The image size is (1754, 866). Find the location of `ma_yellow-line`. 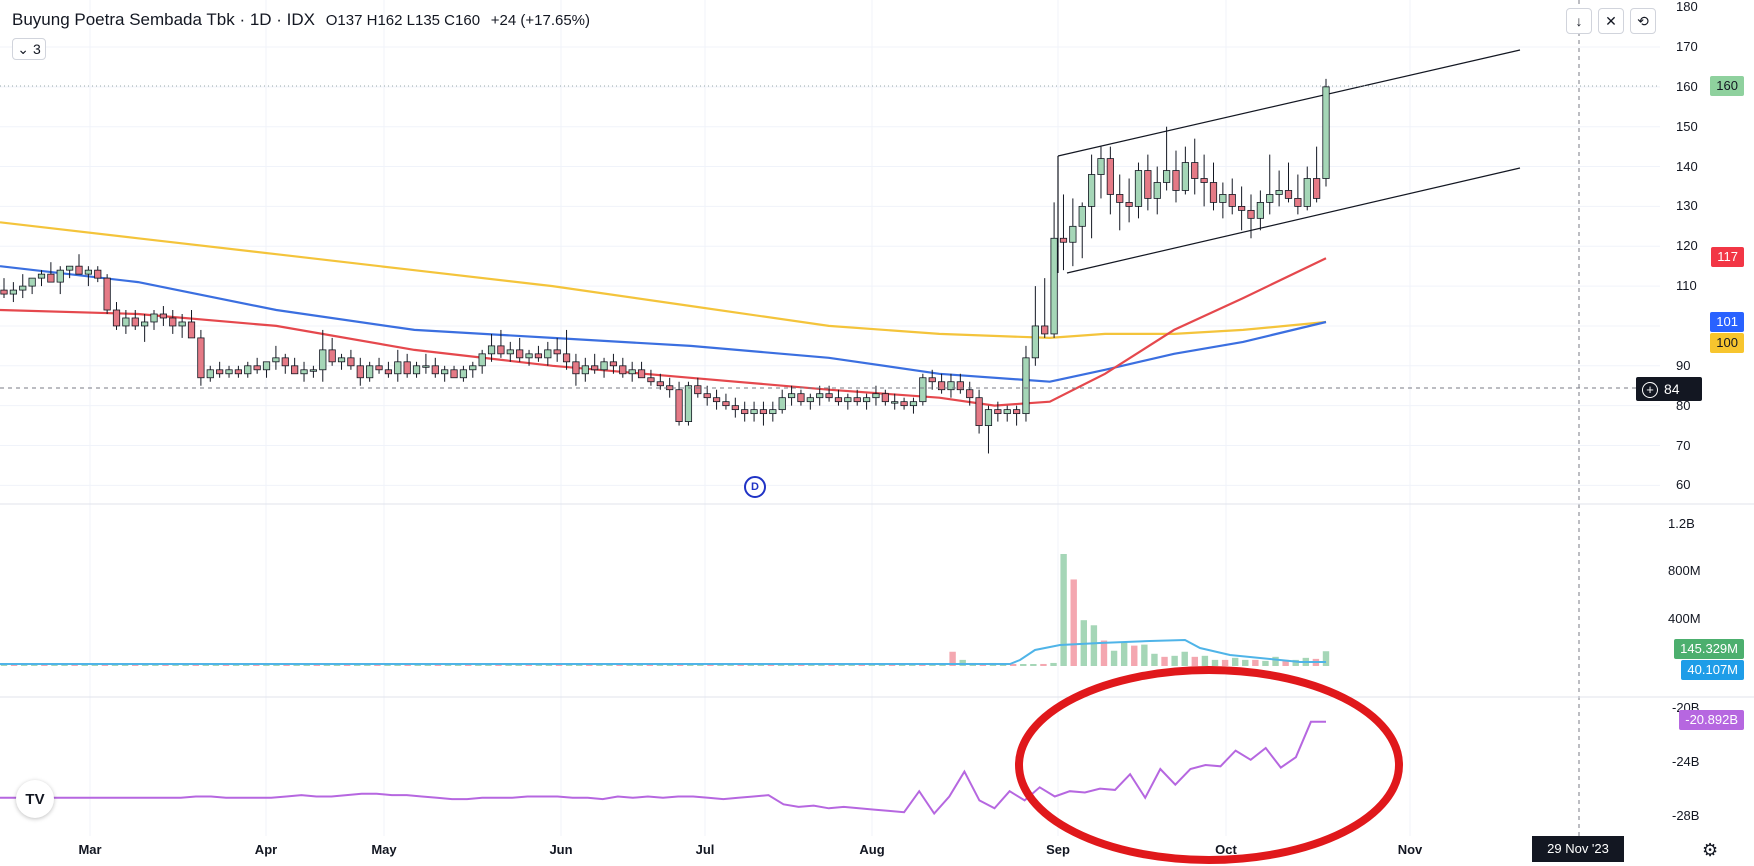

ma_yellow-line is located at coordinates (663, 280).